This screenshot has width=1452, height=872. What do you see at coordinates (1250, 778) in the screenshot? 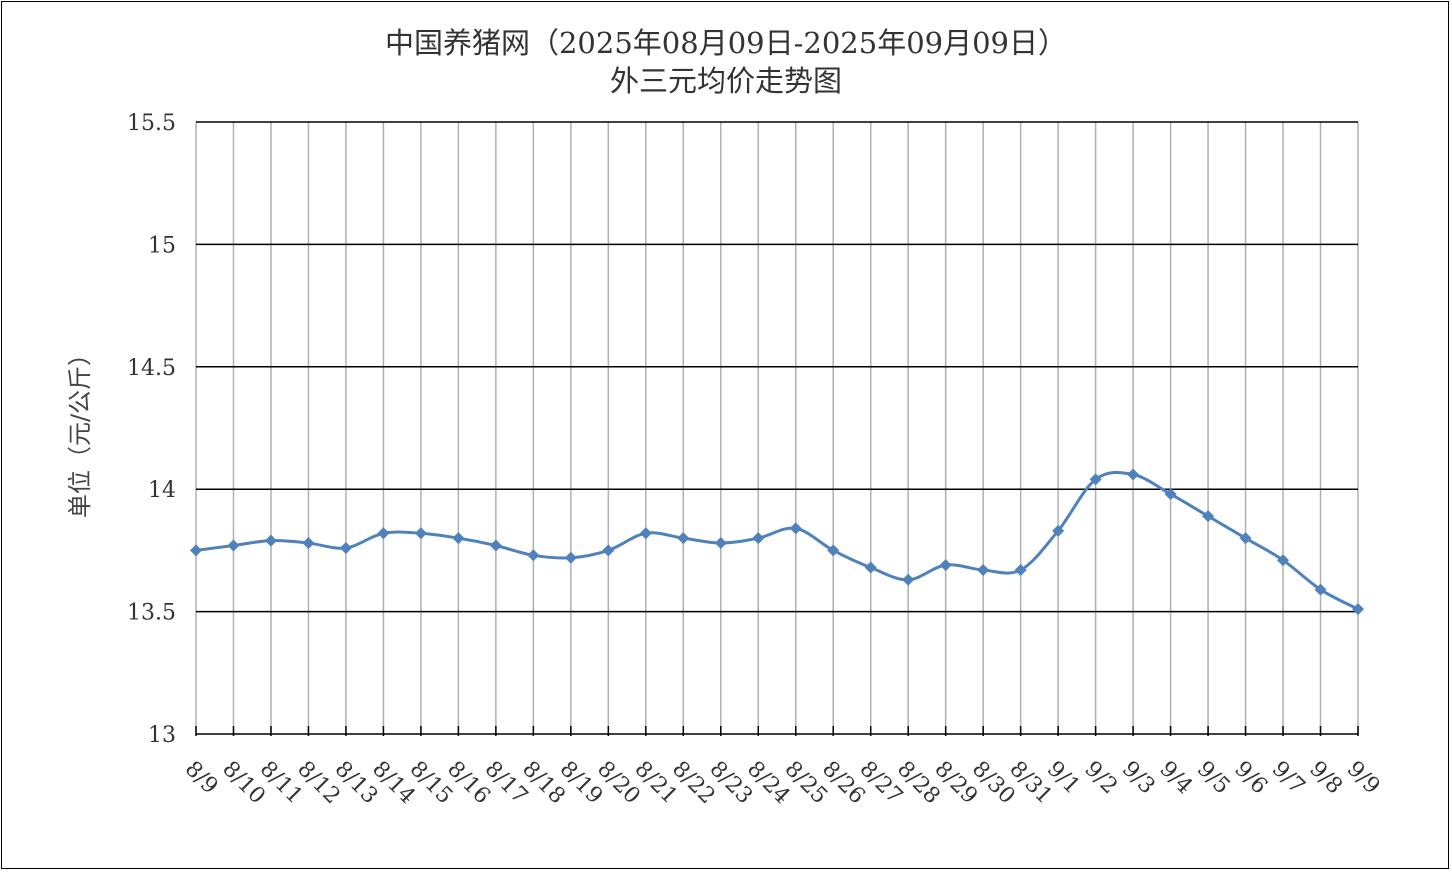
I see `x-tick-label: 9/6` at bounding box center [1250, 778].